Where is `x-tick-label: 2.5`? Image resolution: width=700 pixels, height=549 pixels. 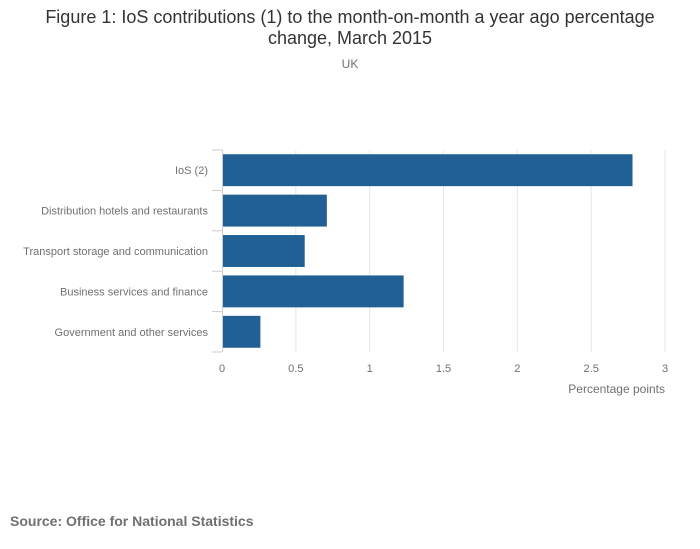 x-tick-label: 2.5 is located at coordinates (591, 369).